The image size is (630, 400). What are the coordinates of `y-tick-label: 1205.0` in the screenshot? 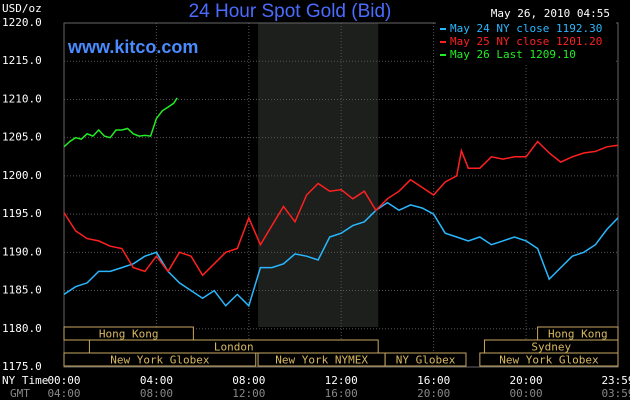 It's located at (22, 137).